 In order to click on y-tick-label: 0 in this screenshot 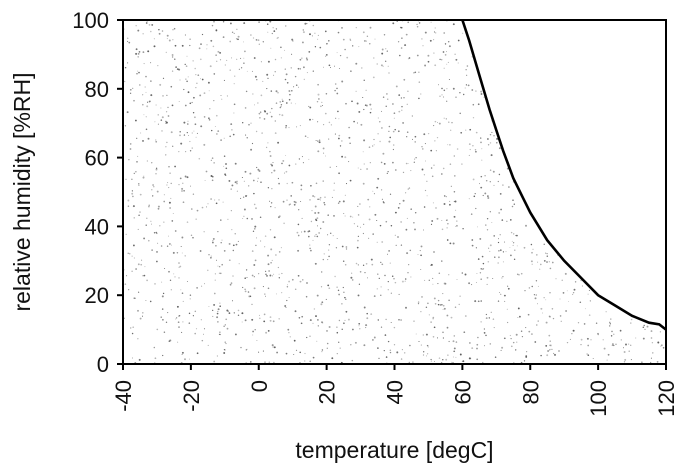, I will do `click(103, 364)`.